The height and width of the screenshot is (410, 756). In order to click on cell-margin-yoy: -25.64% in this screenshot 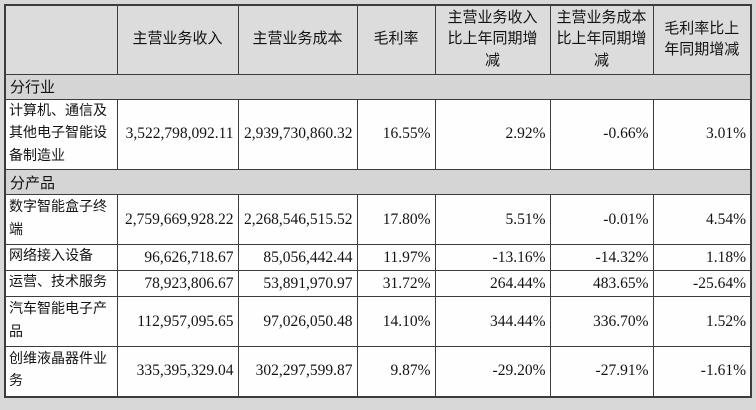, I will do `click(702, 284)`.